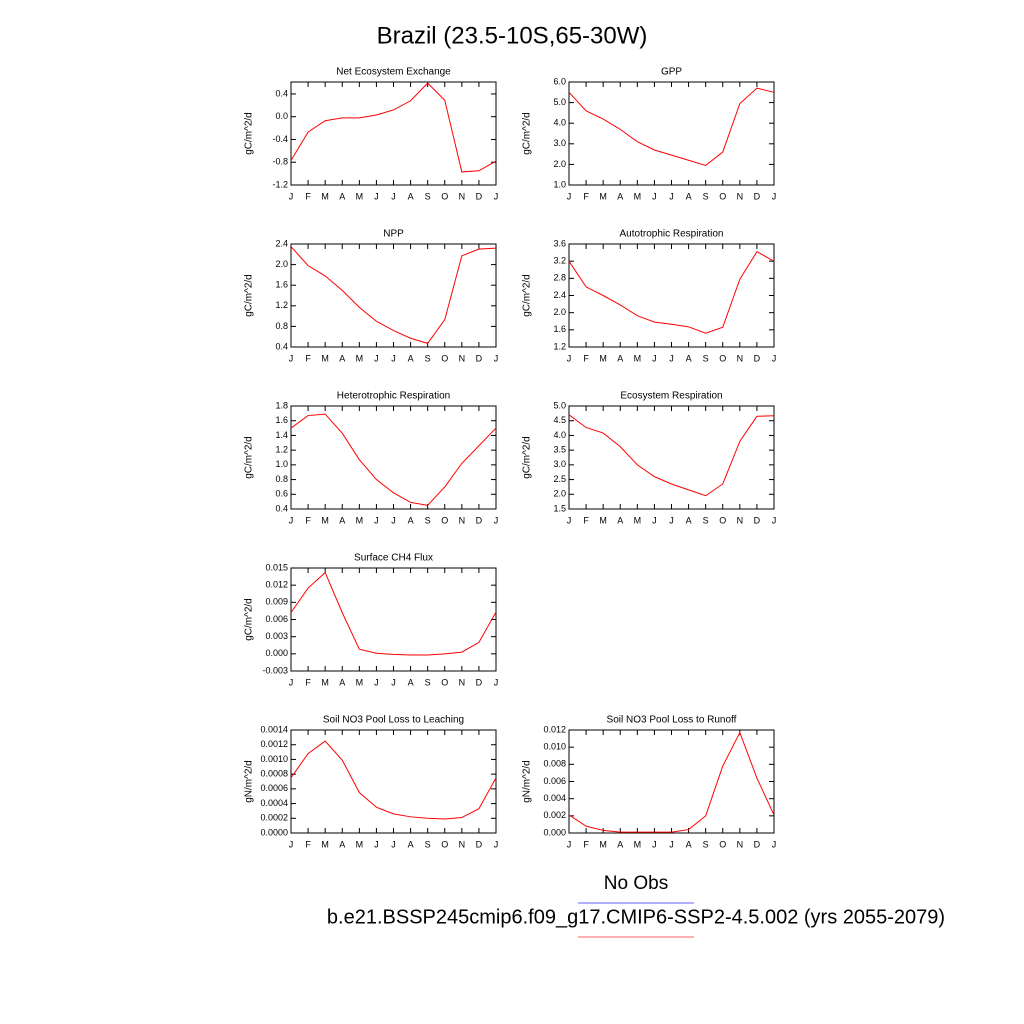 The height and width of the screenshot is (1024, 1024). I want to click on panel-title: Heterotrophic Respiration, so click(393, 396).